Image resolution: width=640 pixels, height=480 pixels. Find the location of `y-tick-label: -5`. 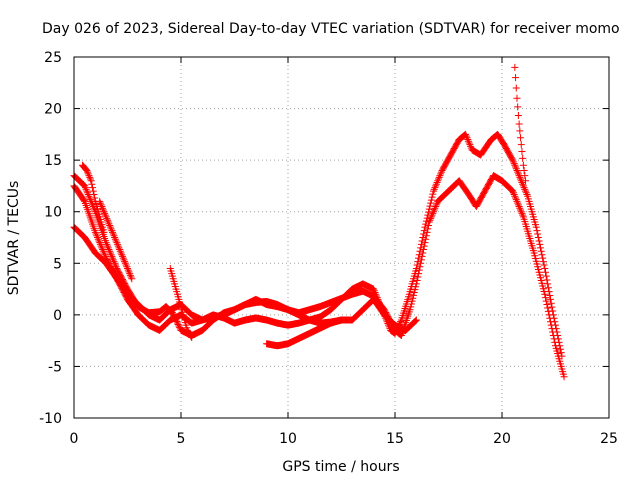

y-tick-label: -5 is located at coordinates (55, 367).